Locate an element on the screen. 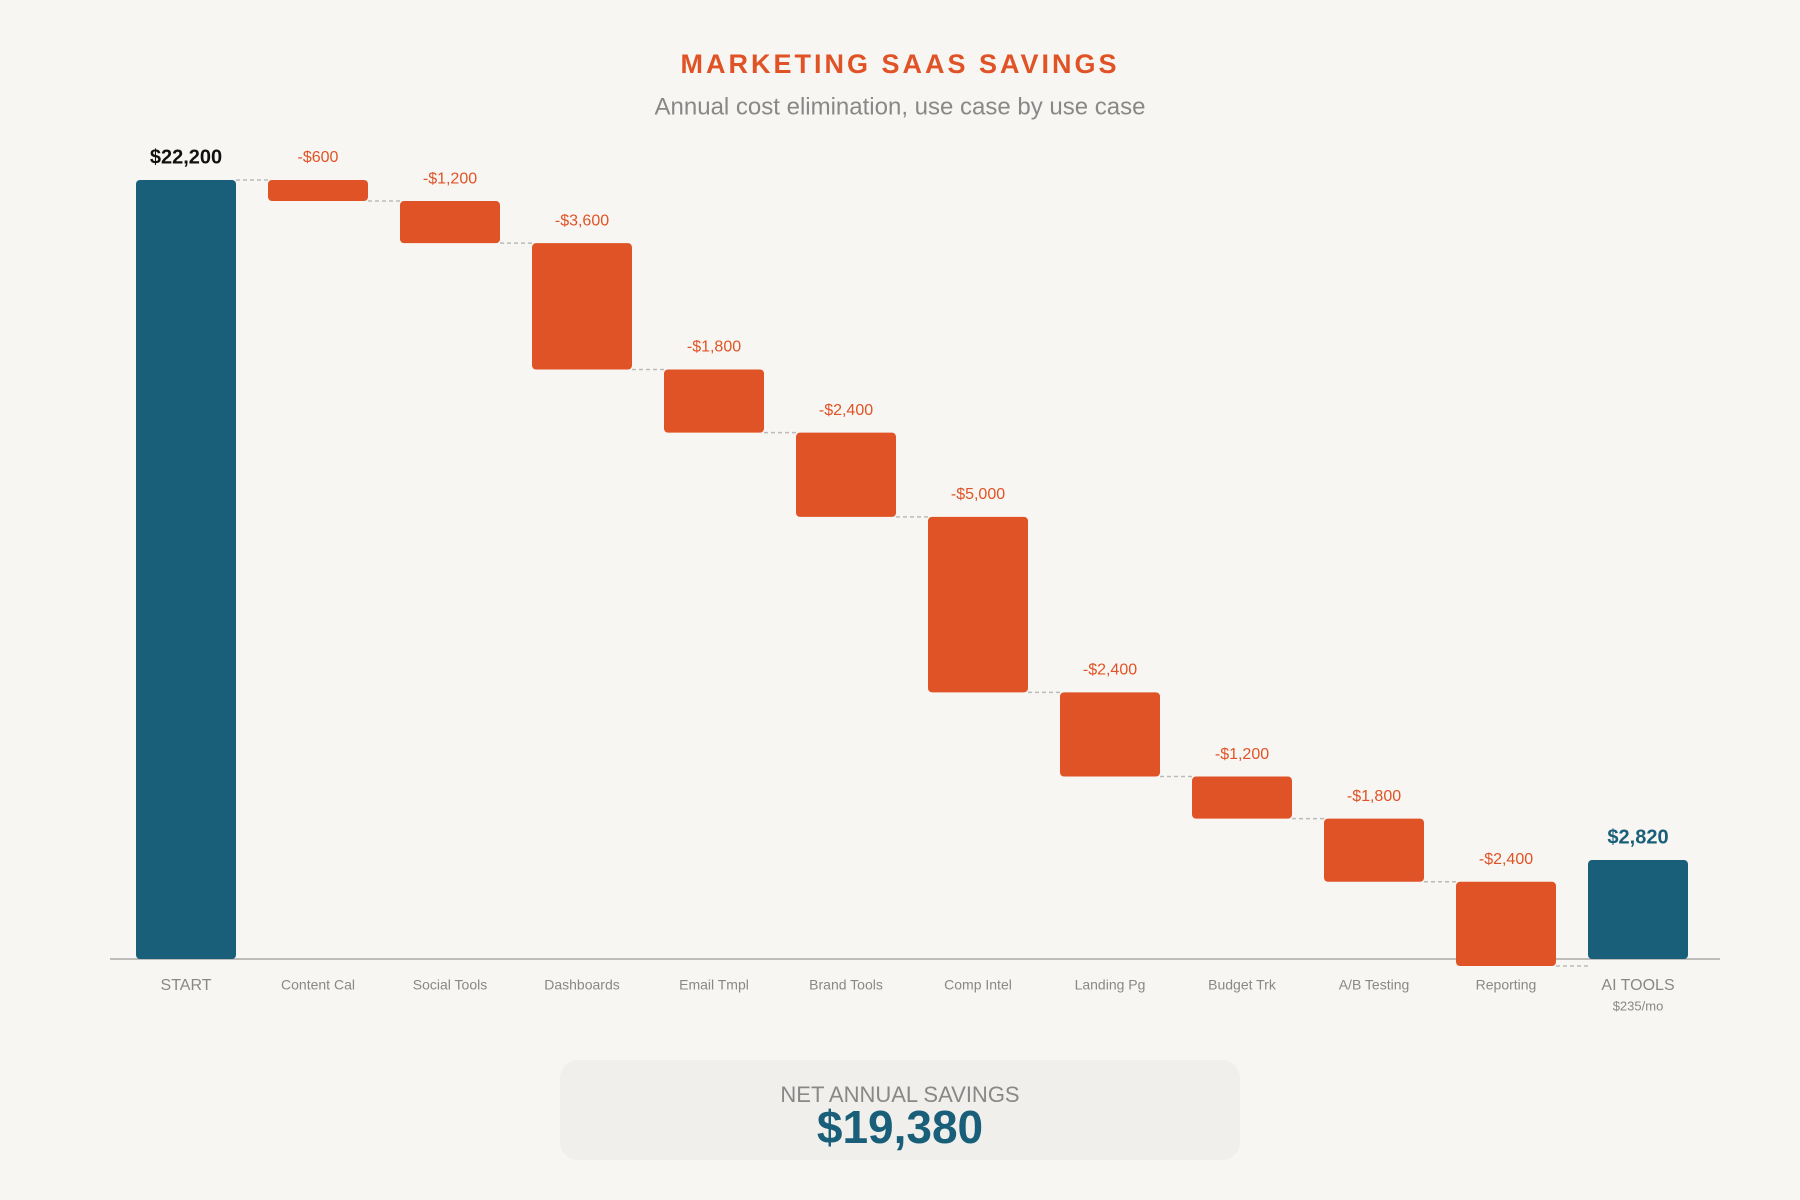  x-tick-note: $235/mo is located at coordinates (1638, 1005).